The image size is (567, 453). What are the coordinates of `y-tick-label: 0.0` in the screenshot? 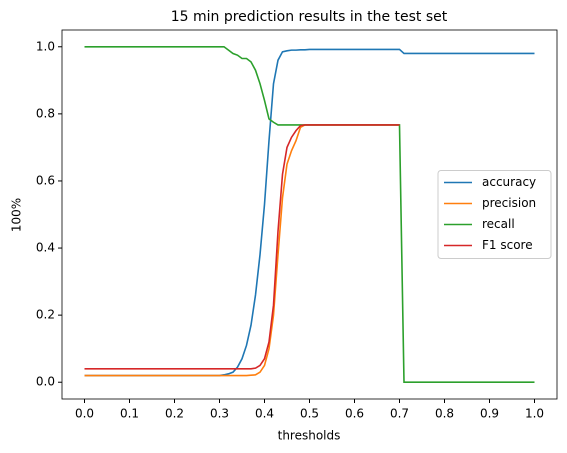 It's located at (45, 382).